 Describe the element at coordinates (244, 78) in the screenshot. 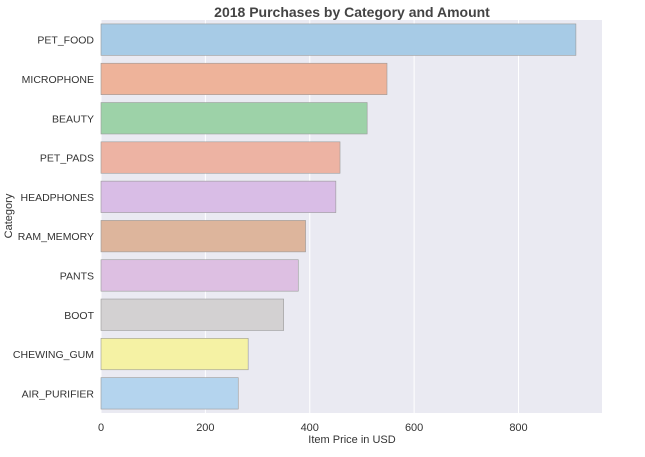

I see `bar-microphone` at that location.